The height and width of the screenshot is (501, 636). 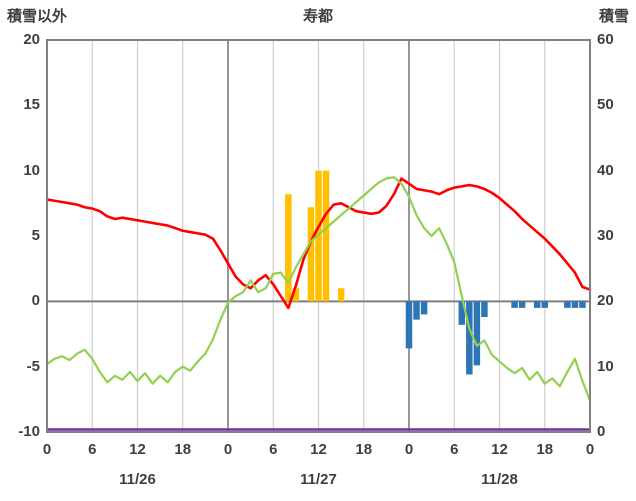 What do you see at coordinates (37, 16) in the screenshot?
I see `left-axis-title: 積雪以外` at bounding box center [37, 16].